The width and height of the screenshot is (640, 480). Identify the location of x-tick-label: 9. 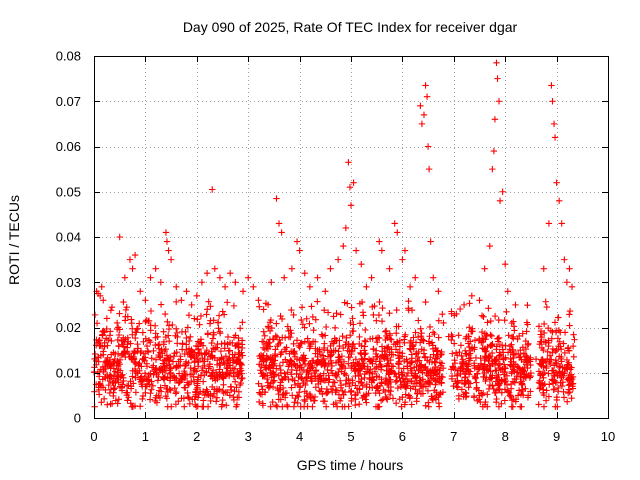
(556, 436).